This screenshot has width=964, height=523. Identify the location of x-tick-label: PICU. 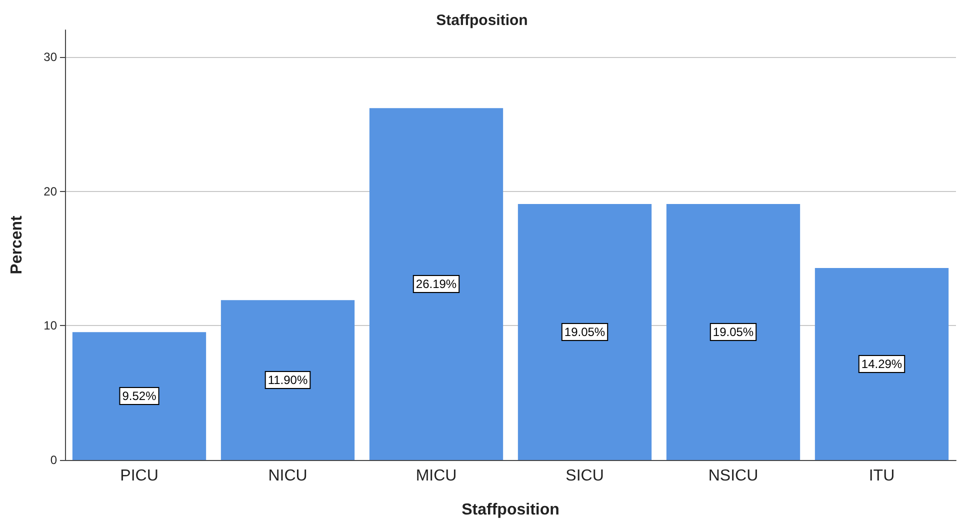
(139, 476).